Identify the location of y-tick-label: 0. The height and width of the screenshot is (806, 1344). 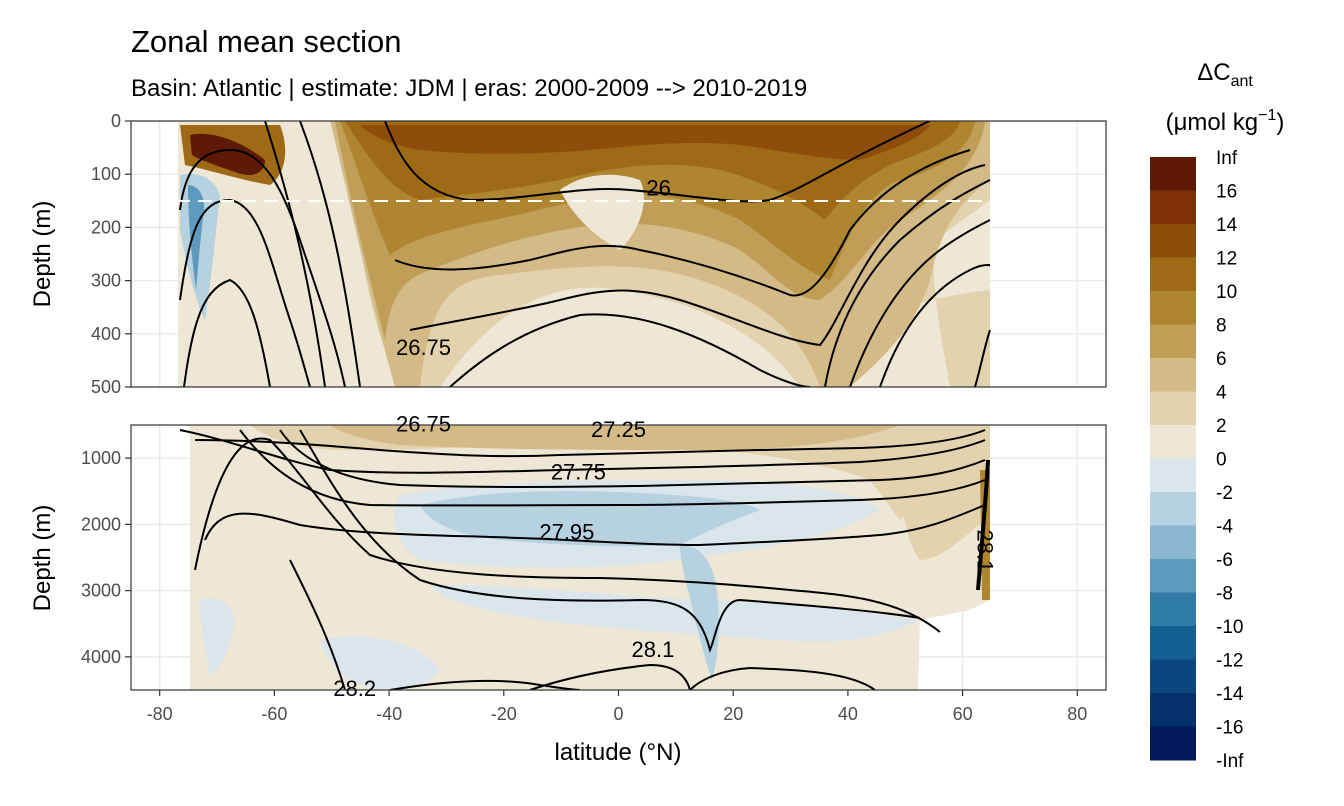
(116, 121).